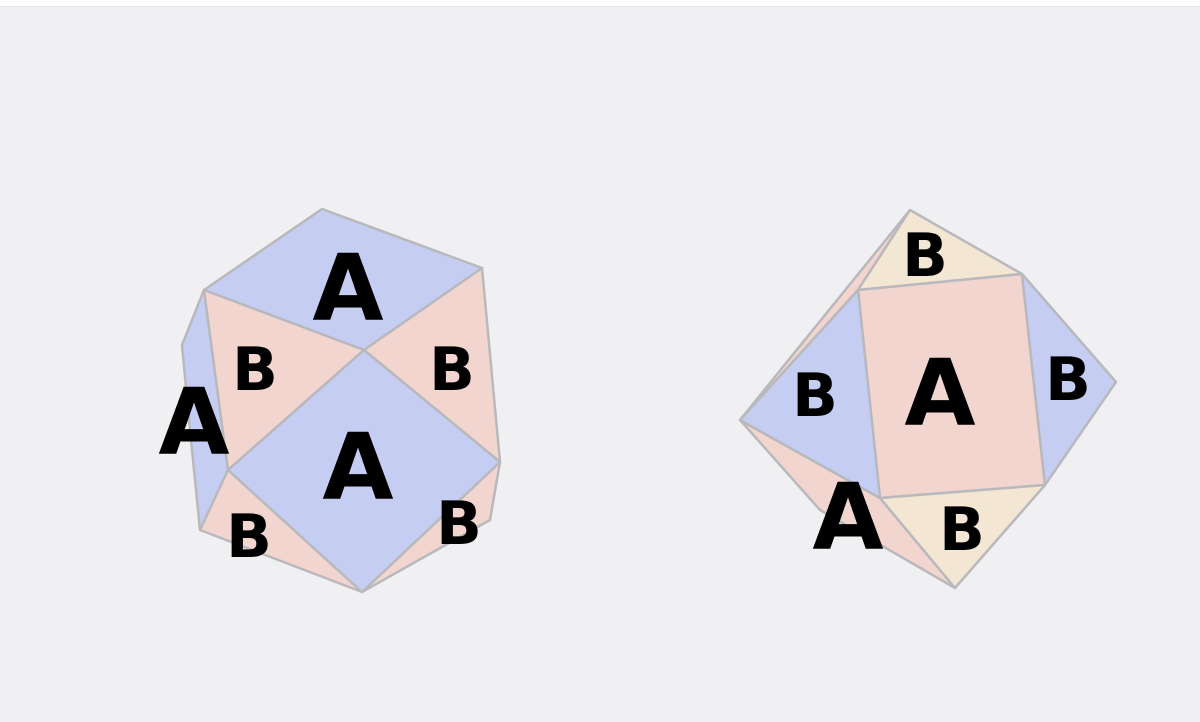  I want to click on face-a-center, so click(364, 471).